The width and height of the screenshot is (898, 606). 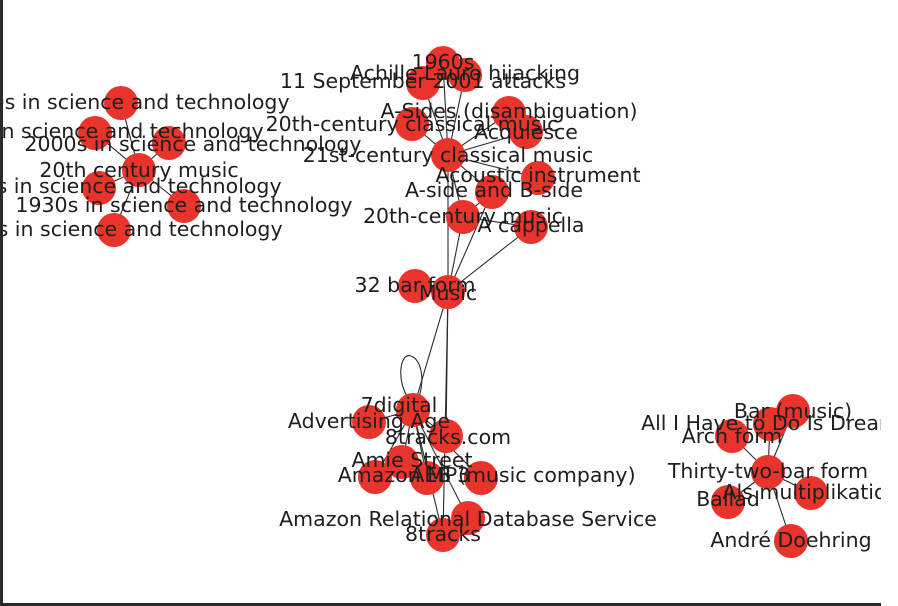 I want to click on node-a-cappella, so click(x=531, y=227).